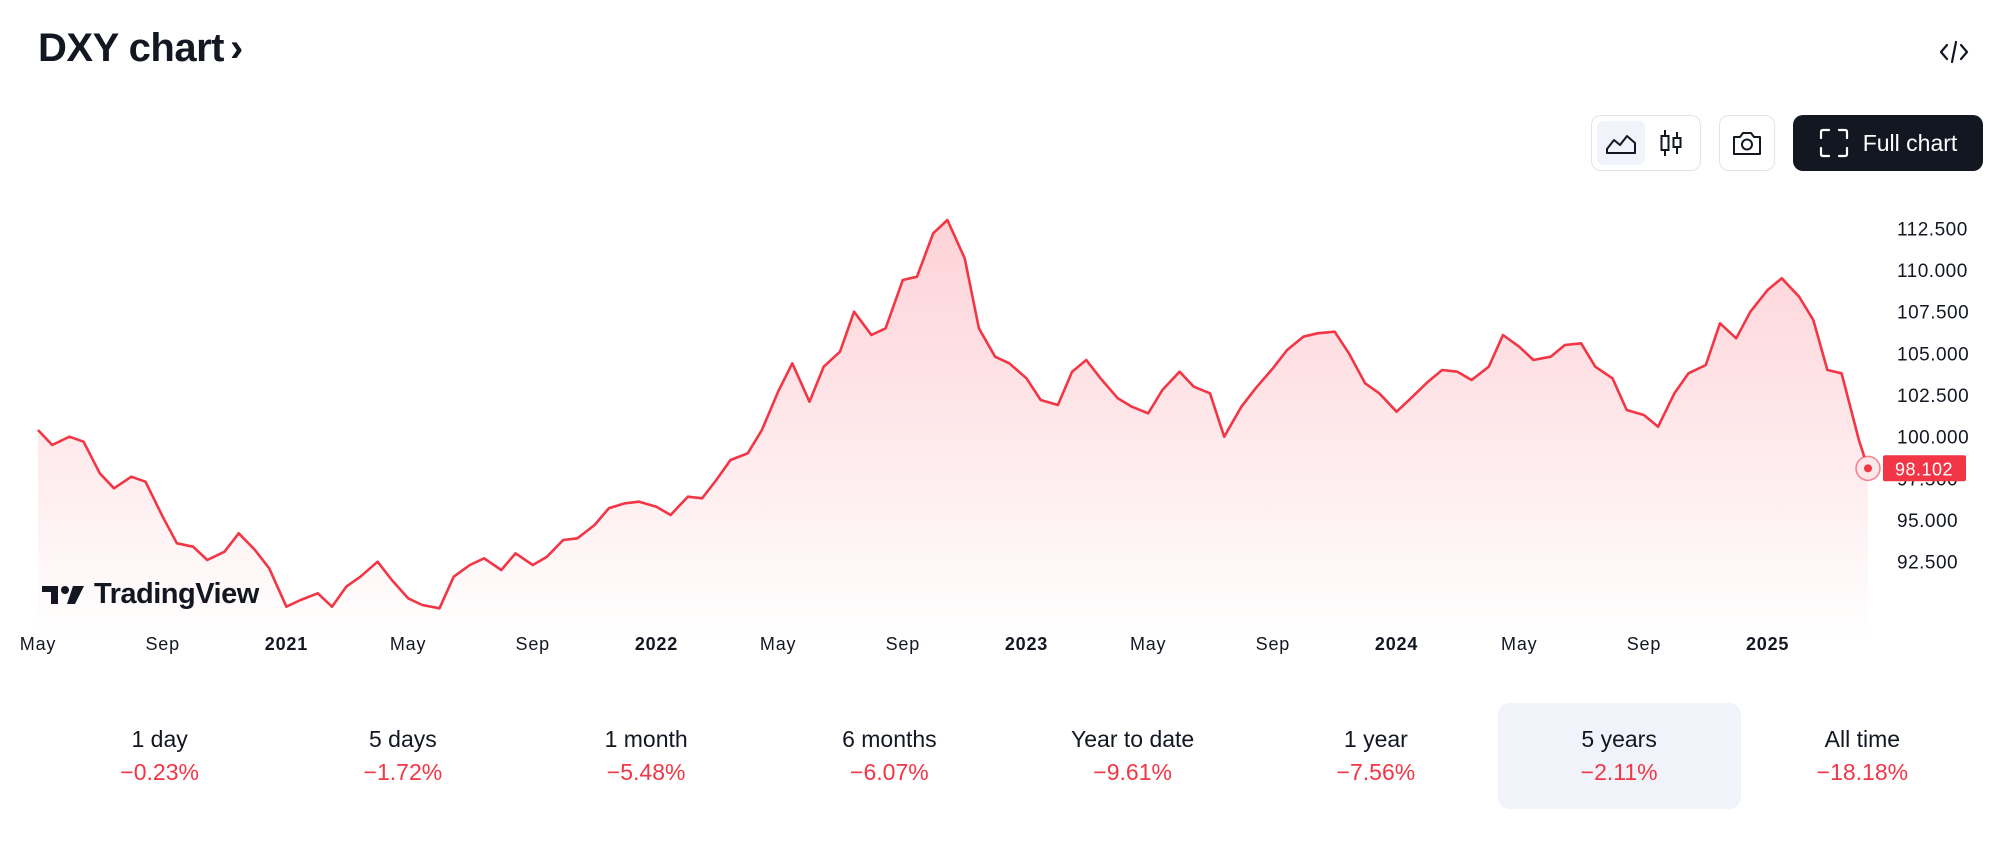  Describe the element at coordinates (1375, 739) in the screenshot. I see `period-label: 1 year` at that location.